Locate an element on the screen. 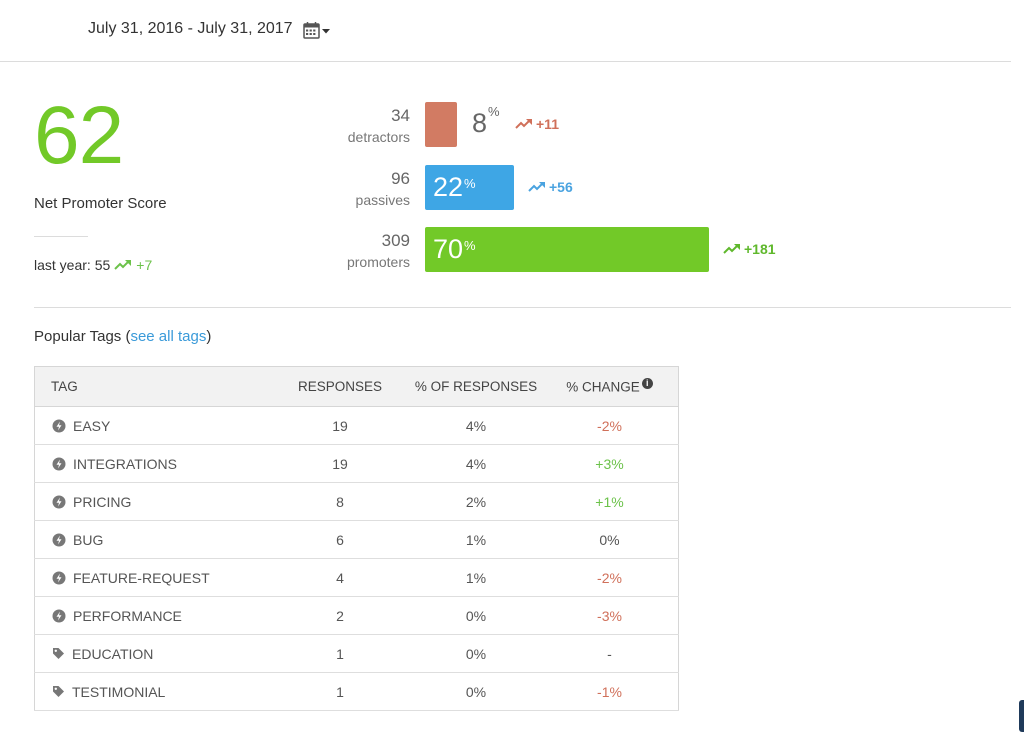 The width and height of the screenshot is (1024, 752). responses-cell: 4 is located at coordinates (340, 577).